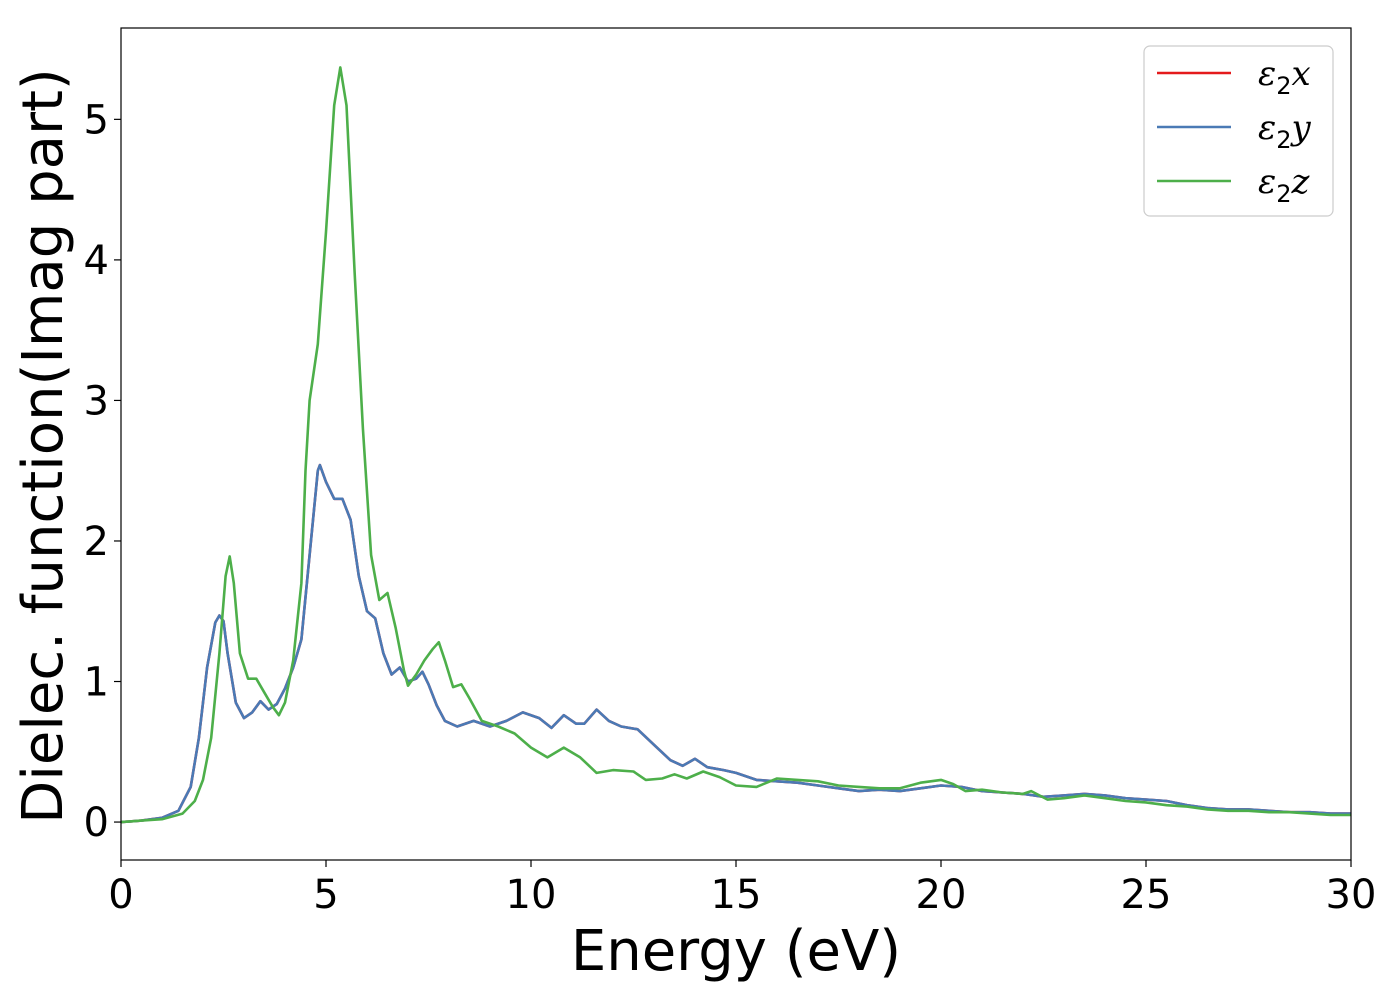 The height and width of the screenshot is (1000, 1400). I want to click on x-tick-label: 5, so click(325, 895).